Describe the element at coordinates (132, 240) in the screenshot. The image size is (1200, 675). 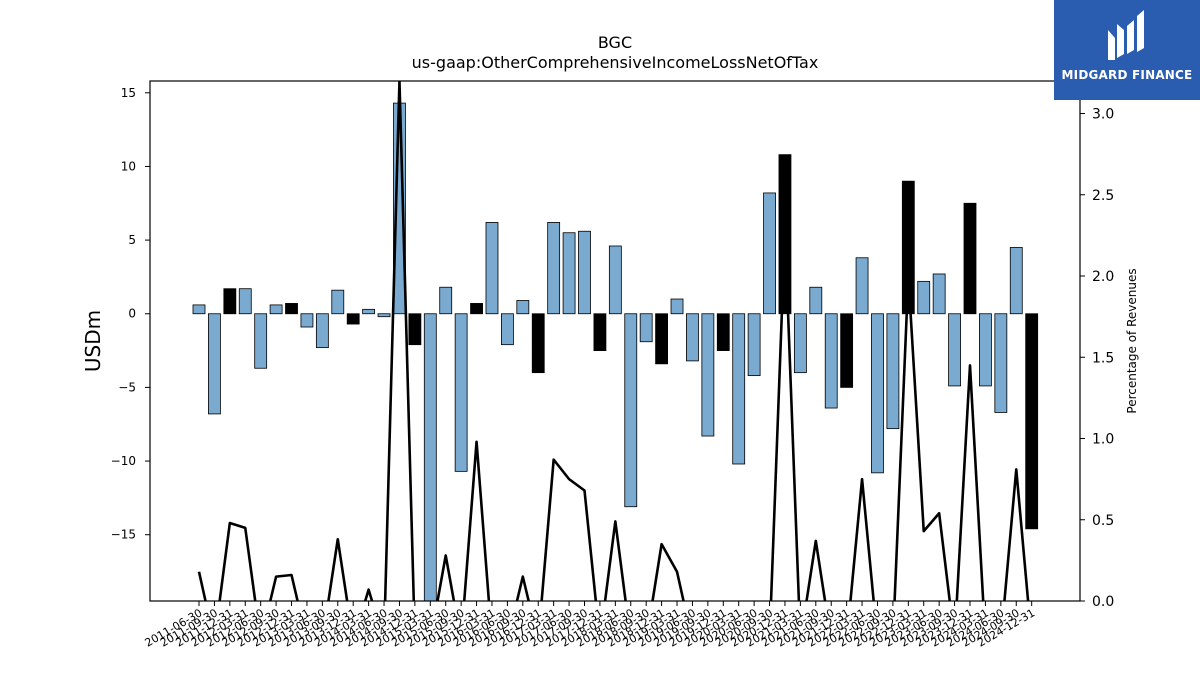
I see `y-tick-label: 5` at that location.